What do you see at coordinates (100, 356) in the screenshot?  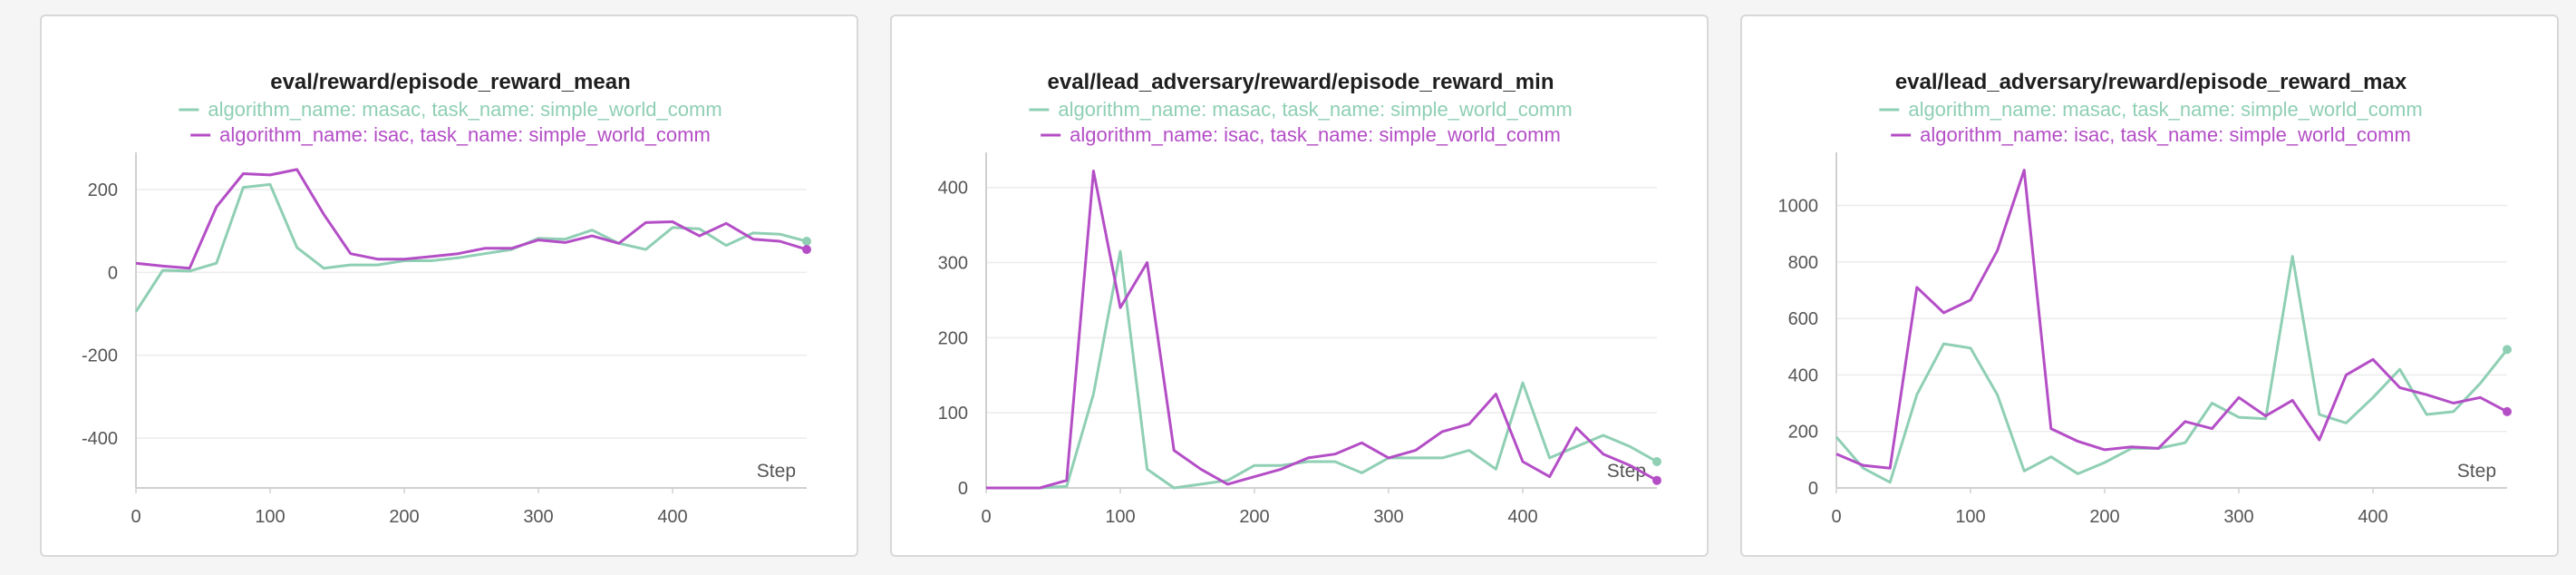 I see `y-tick-label: -200` at bounding box center [100, 356].